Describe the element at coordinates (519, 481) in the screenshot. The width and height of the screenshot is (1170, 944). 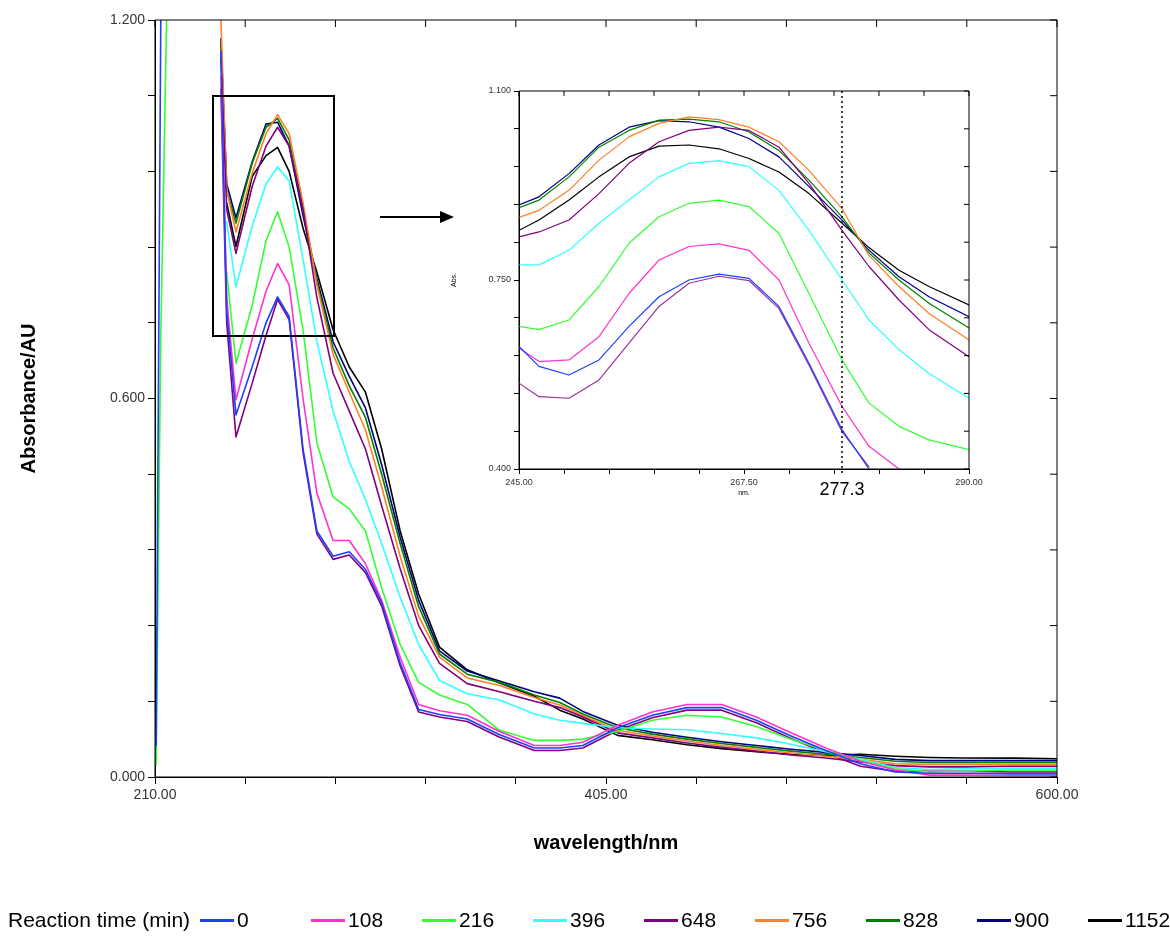
I see `x-tick-label: 245.00` at that location.